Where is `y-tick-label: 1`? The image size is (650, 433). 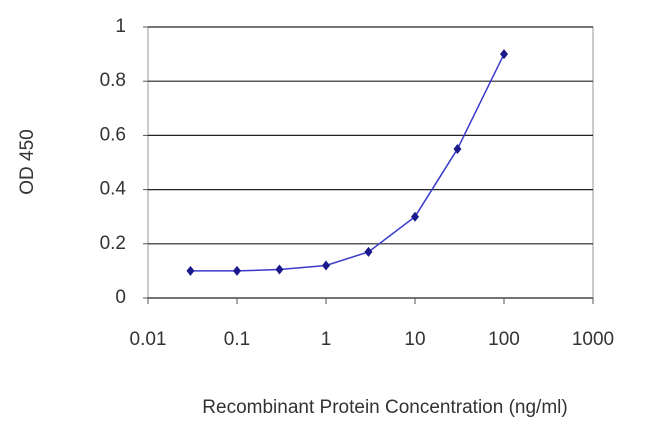 y-tick-label: 1 is located at coordinates (120, 26).